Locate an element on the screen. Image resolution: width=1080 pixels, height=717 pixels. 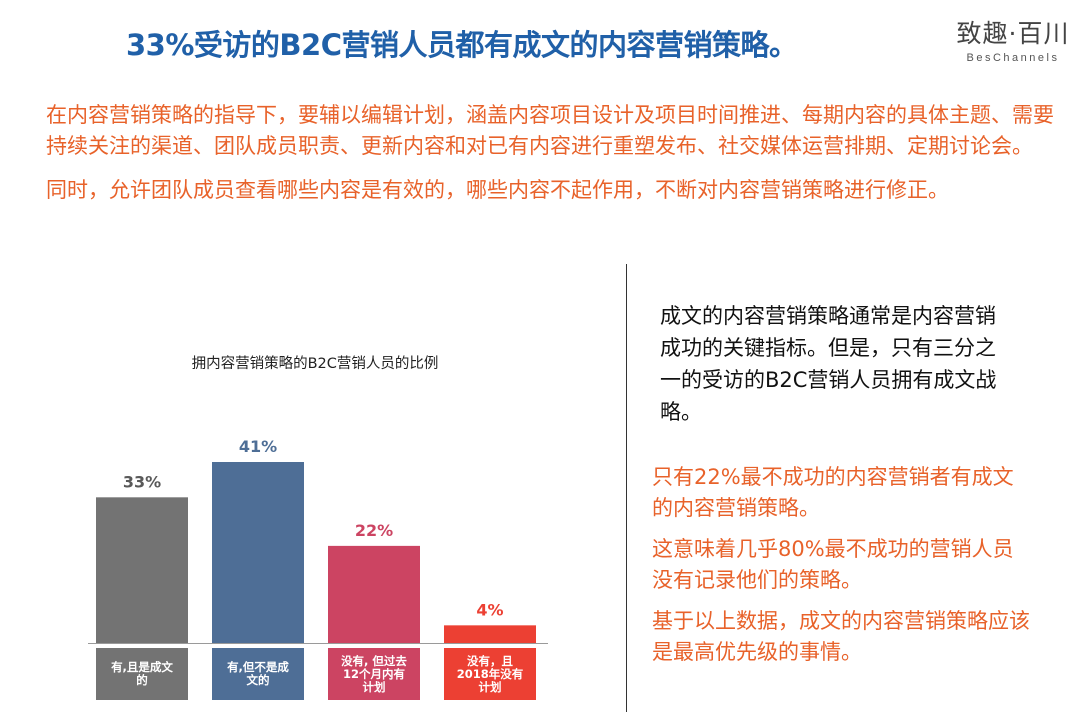
bar-value-label-3: 22% is located at coordinates (374, 530).